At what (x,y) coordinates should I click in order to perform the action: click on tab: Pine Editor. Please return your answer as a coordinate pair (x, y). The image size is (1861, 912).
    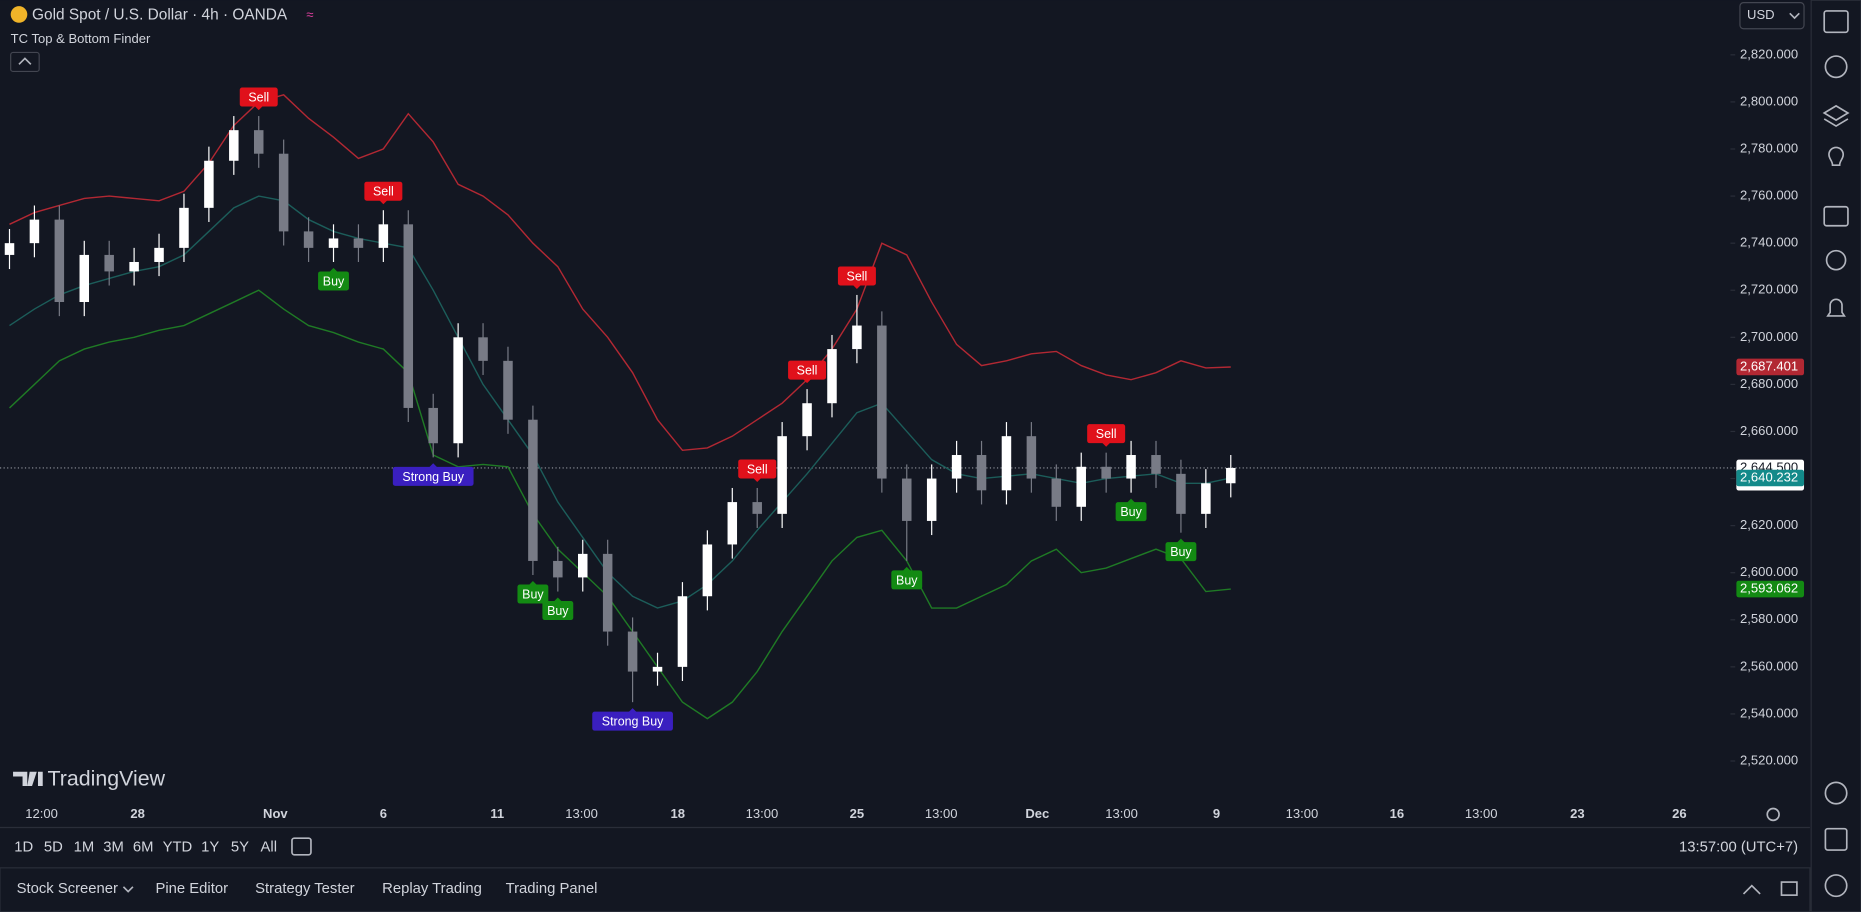
    Looking at the image, I should click on (191, 889).